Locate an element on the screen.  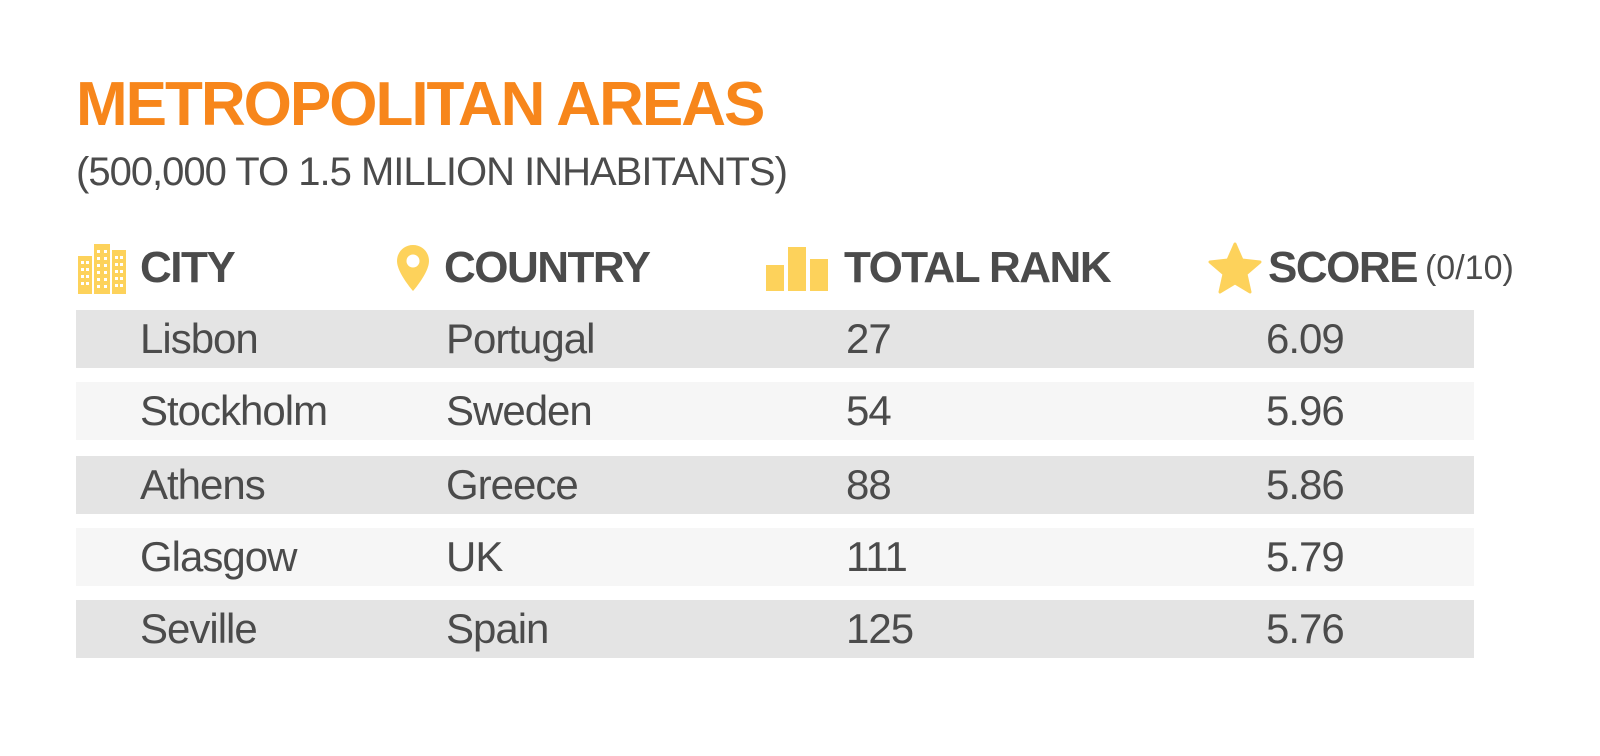
column-label-score: SCORE is located at coordinates (1343, 267).